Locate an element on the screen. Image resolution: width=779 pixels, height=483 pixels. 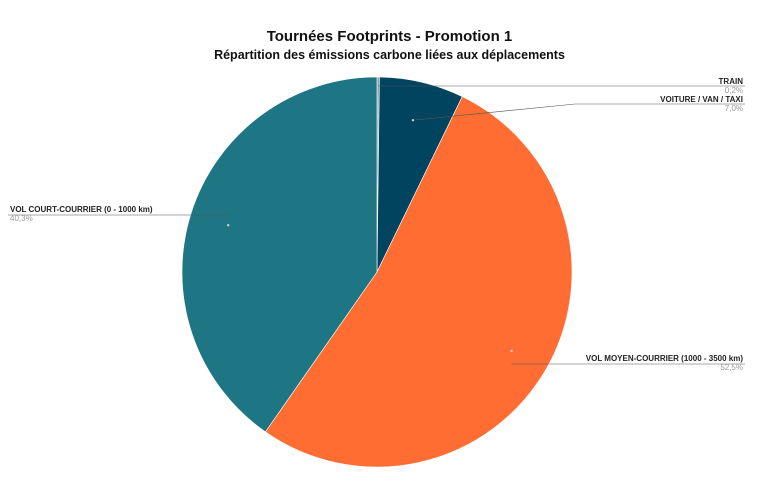
slice-value: 0,2% is located at coordinates (734, 90).